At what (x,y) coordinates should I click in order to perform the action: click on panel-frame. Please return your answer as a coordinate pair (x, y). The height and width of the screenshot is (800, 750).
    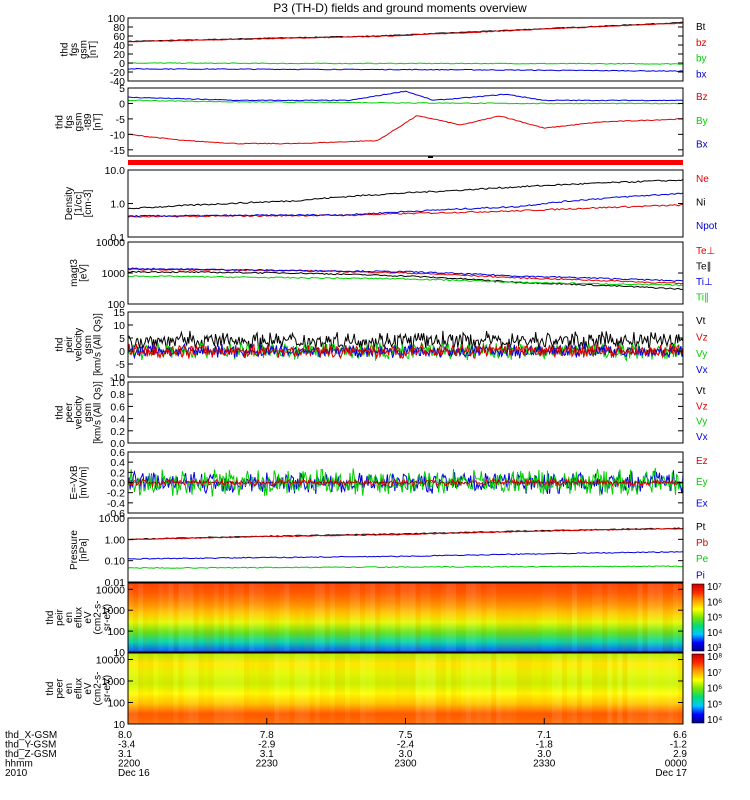
    Looking at the image, I should click on (405, 122).